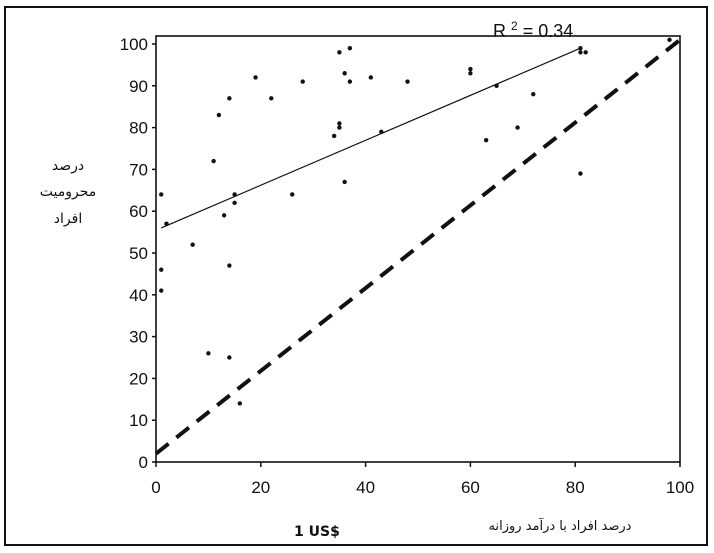 The height and width of the screenshot is (553, 714). Describe the element at coordinates (138, 169) in the screenshot. I see `y-tick-label: 70` at that location.